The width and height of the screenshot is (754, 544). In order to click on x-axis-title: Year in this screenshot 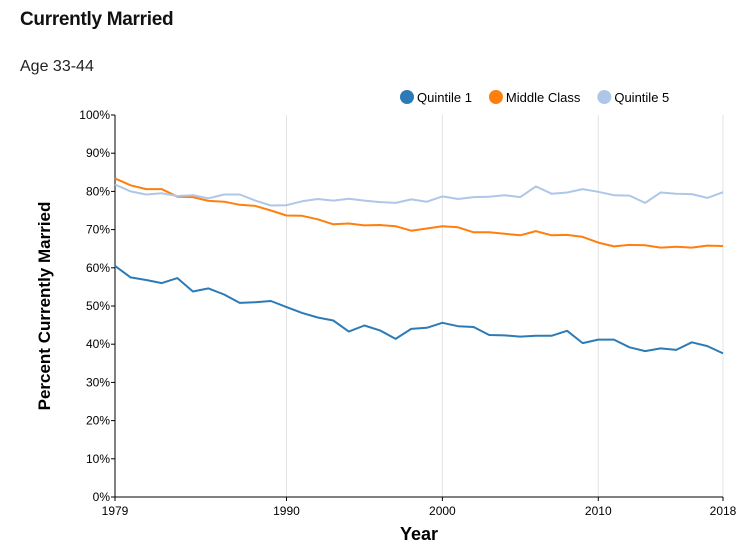, I will do `click(419, 534)`.